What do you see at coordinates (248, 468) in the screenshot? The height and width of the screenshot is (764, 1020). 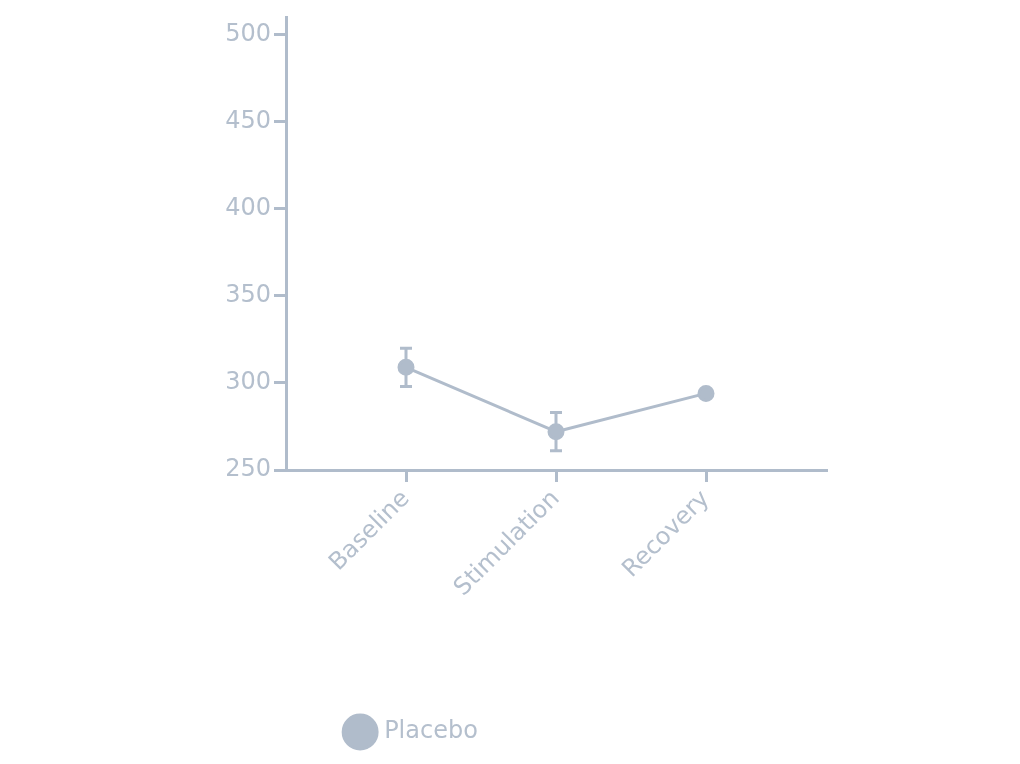 I see `y-tick-label: 250` at bounding box center [248, 468].